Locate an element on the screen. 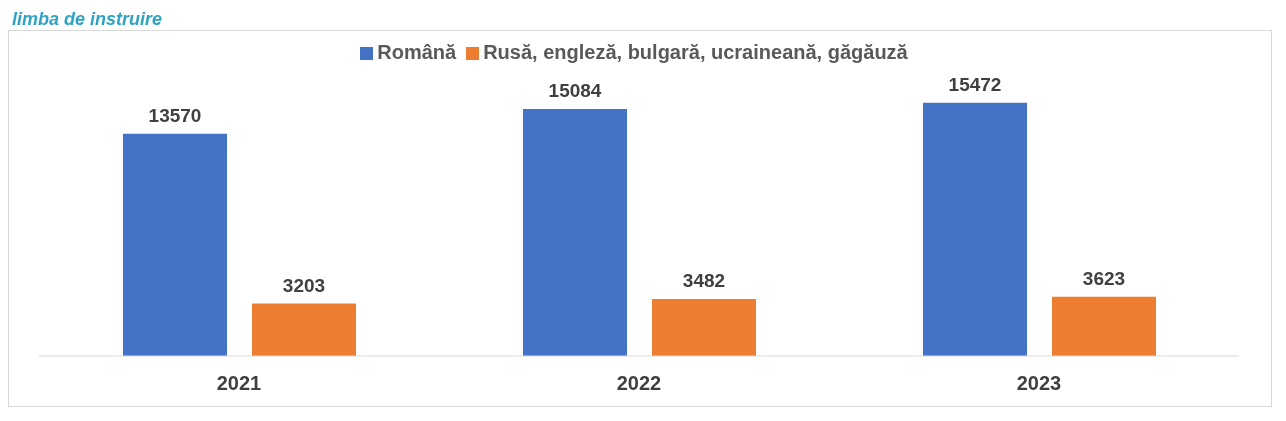  legend-label: Rusă, engleză, bulgară, ucraineană, găgăuză is located at coordinates (695, 52).